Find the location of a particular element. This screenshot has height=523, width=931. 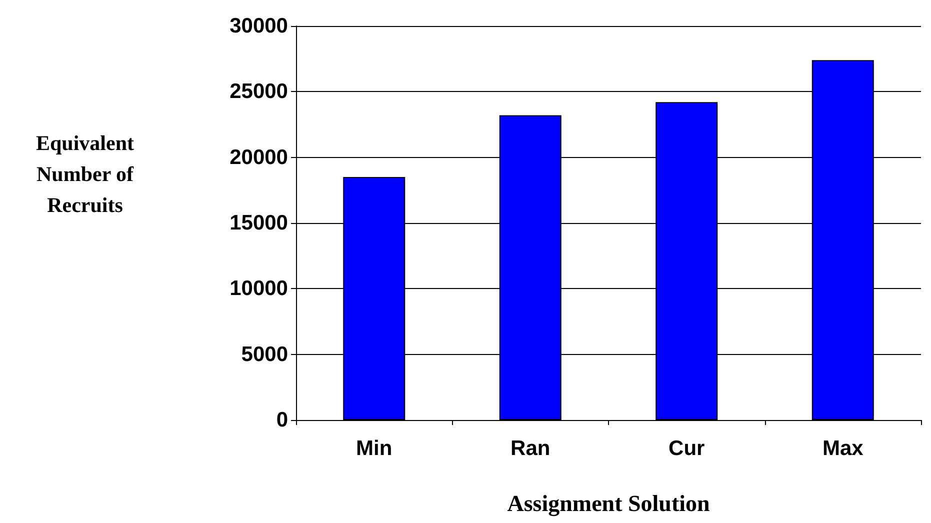

x-tick-label: Cur is located at coordinates (686, 448).